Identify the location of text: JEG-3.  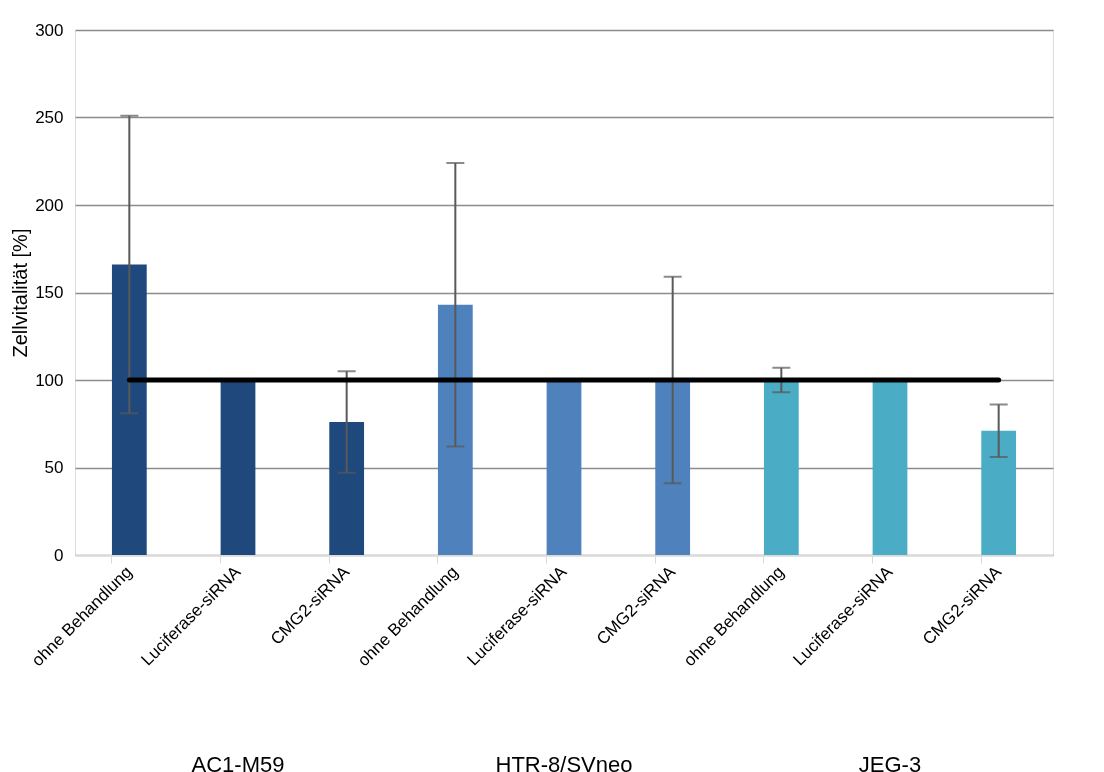
(890, 762).